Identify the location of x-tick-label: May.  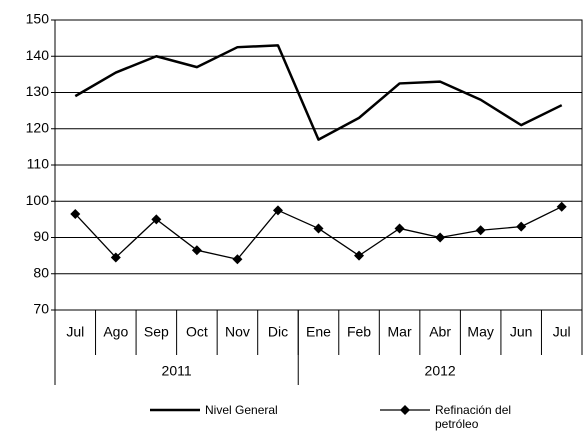
(480, 332).